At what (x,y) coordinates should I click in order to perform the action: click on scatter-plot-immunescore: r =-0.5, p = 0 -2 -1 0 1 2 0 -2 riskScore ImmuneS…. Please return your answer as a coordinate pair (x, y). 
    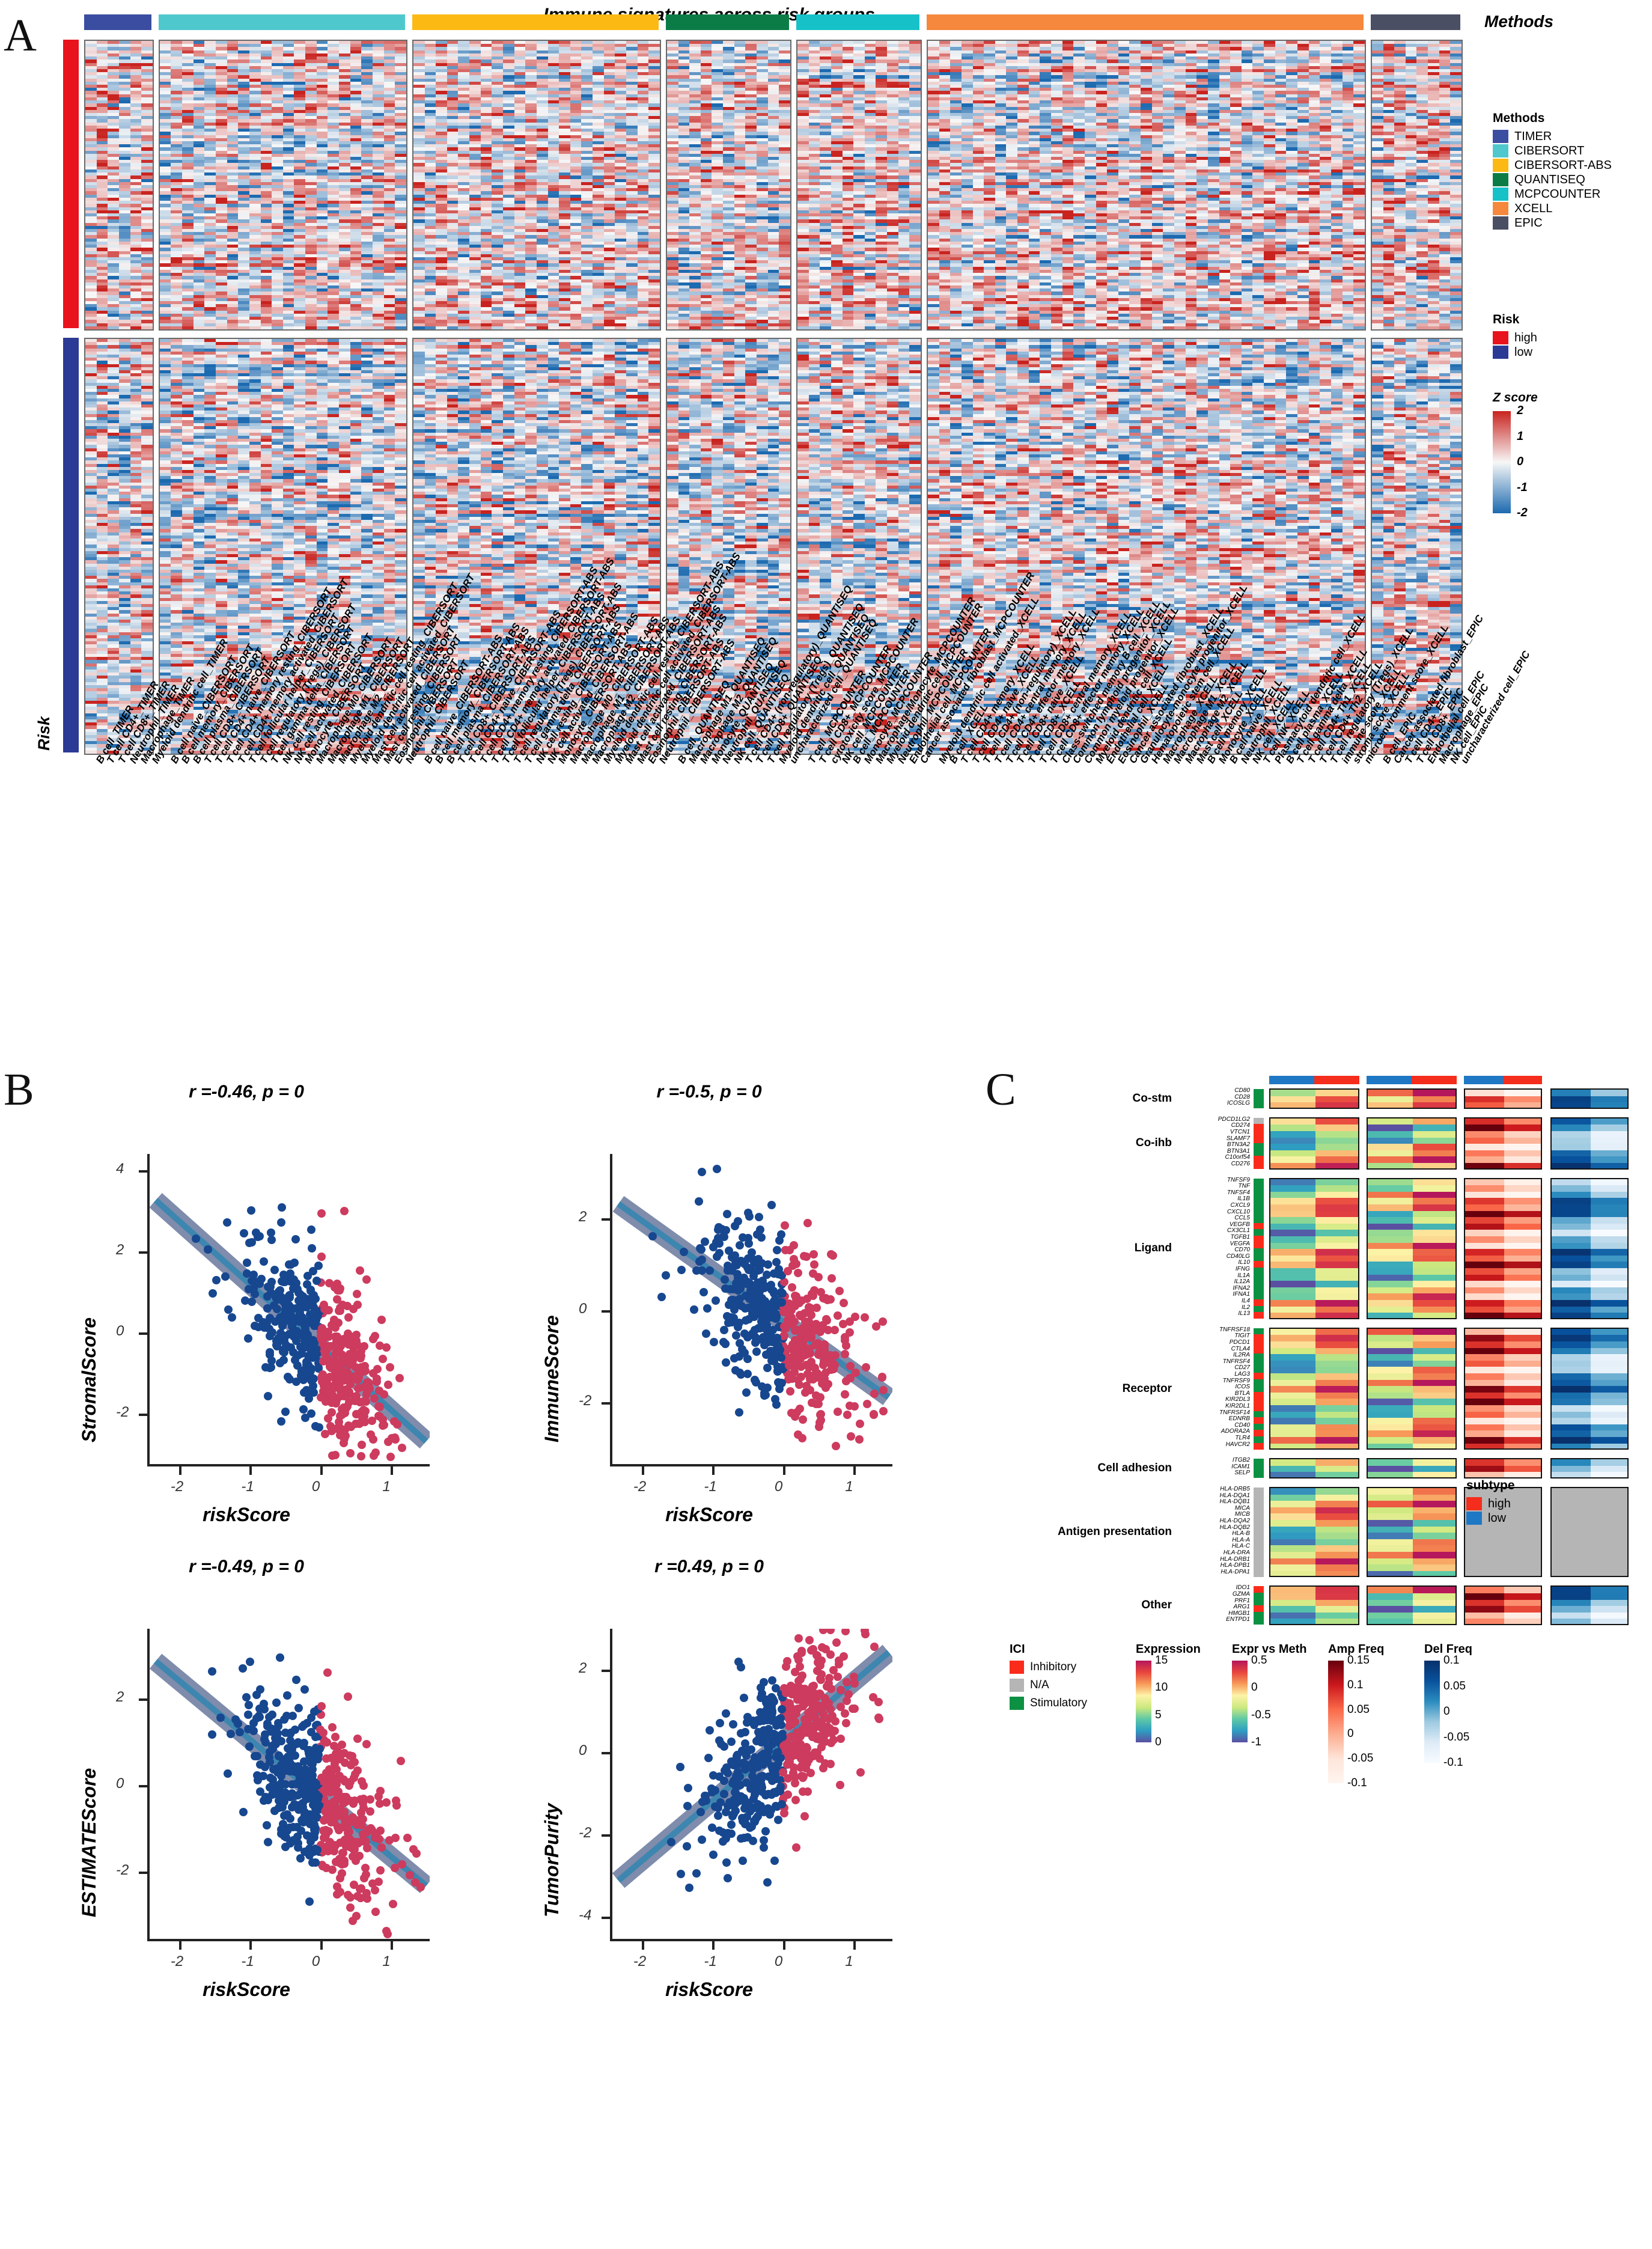
    Looking at the image, I should click on (709, 1311).